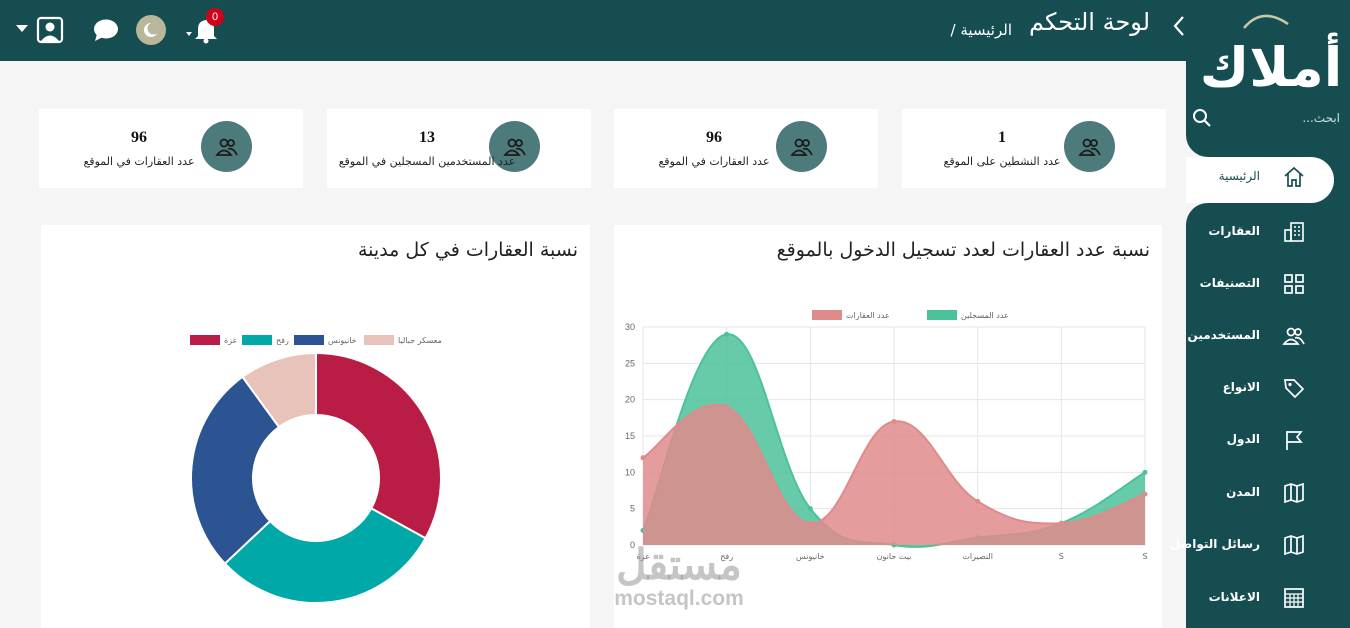 The width and height of the screenshot is (1350, 628). I want to click on sidebar-item-label: المدن, so click(1243, 492).